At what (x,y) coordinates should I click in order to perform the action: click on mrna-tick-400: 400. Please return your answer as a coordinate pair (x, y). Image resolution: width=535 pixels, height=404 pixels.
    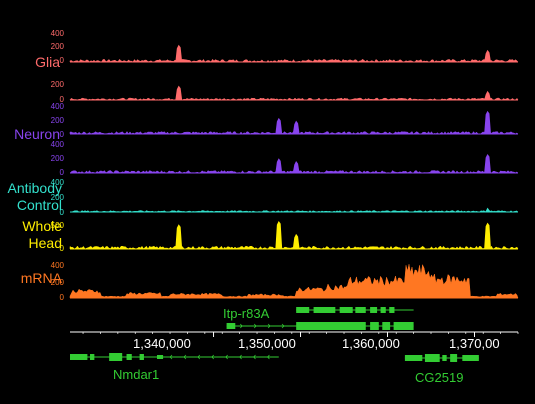
    Looking at the image, I should click on (57, 265).